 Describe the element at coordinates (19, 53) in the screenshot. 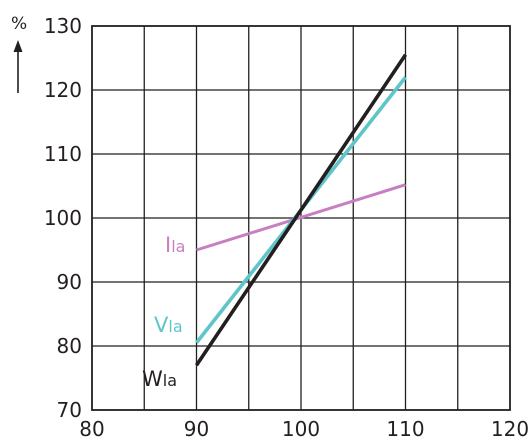

I see `y-unit: %` at that location.